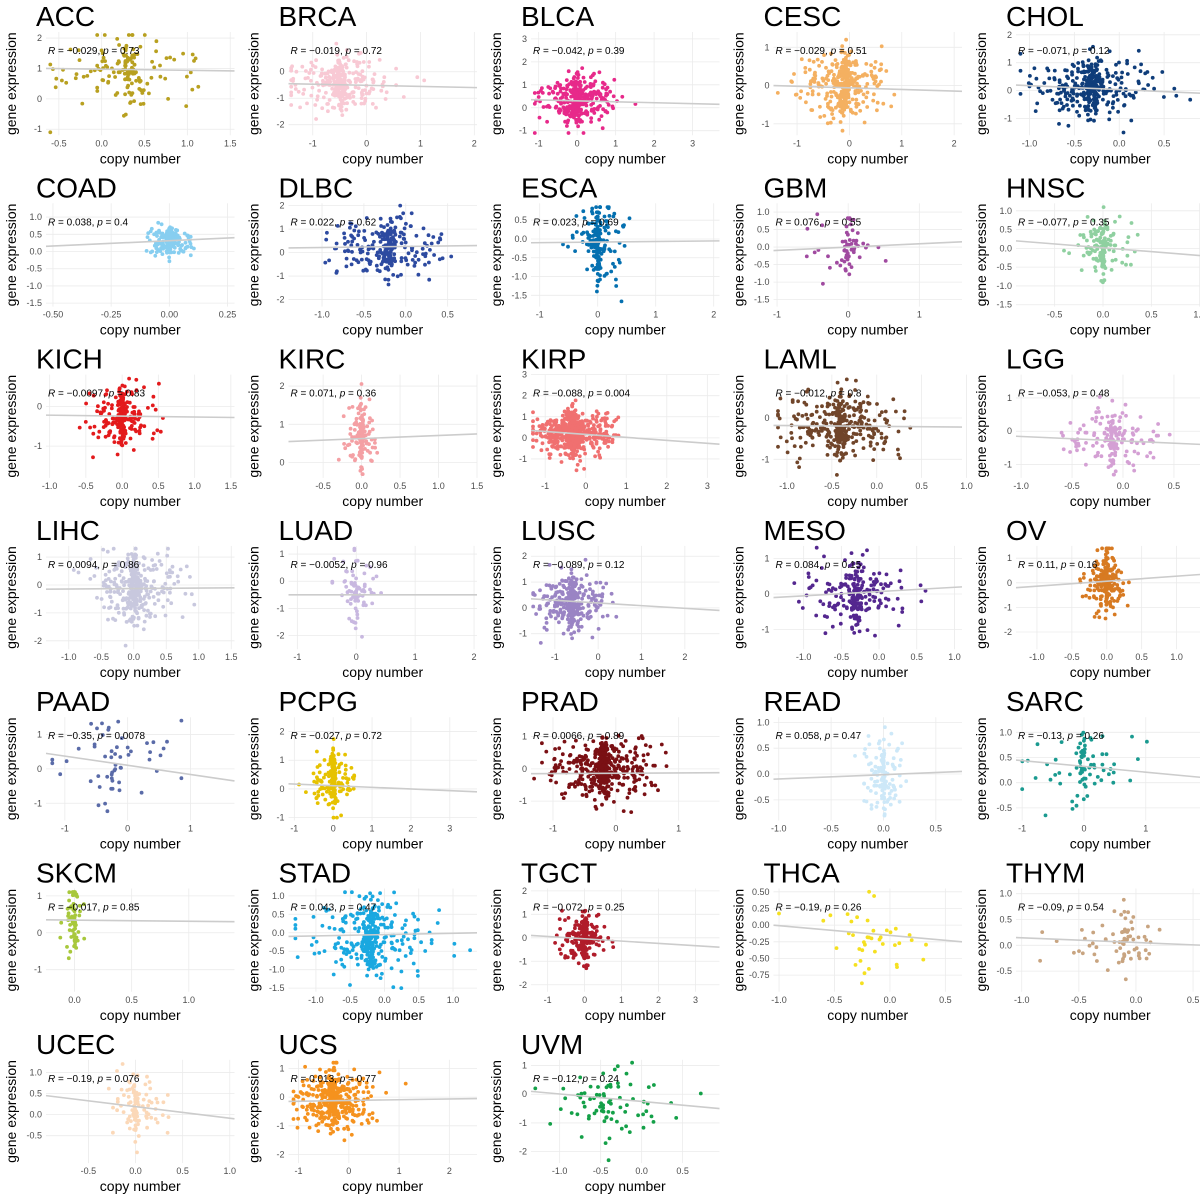  I want to click on r-symbol: R, so click(1021, 222).